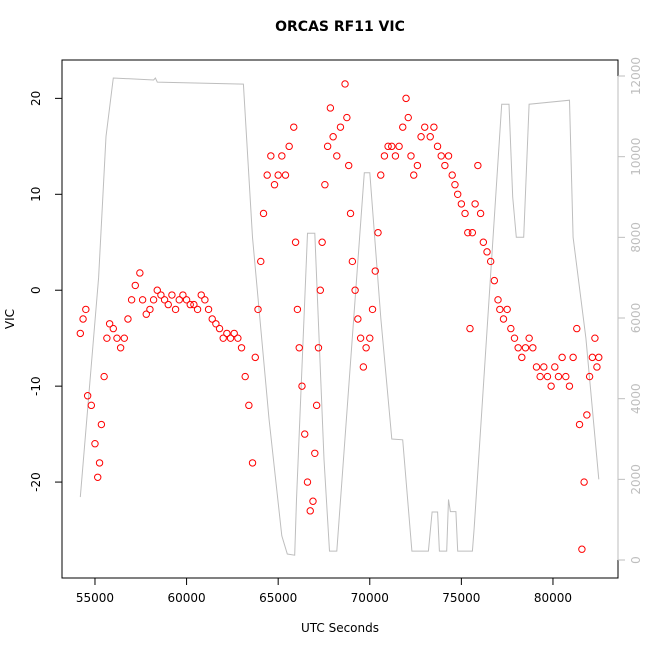 The width and height of the screenshot is (650, 650). I want to click on chart-title: ORCAS RF11 VIC, so click(340, 27).